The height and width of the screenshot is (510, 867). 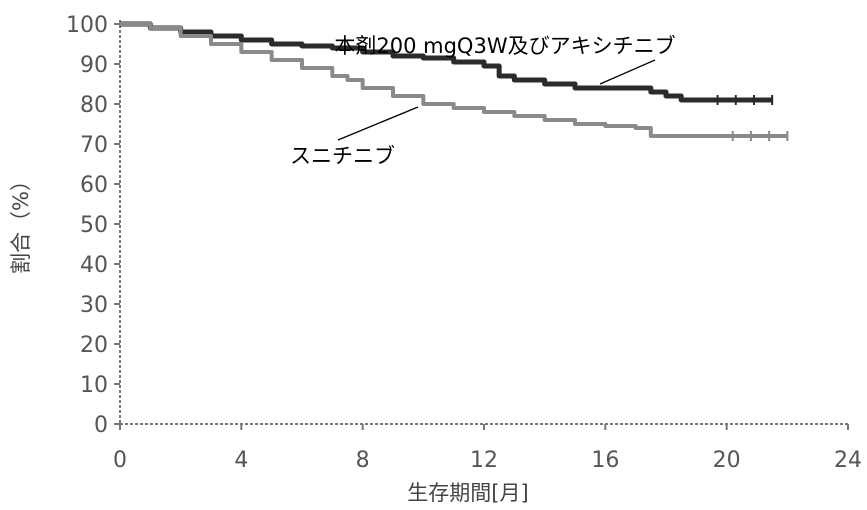 I want to click on annotation-layer: 本剤200 mgQ3W及びアキシチニブ スニチニブ, so click(x=483, y=101).